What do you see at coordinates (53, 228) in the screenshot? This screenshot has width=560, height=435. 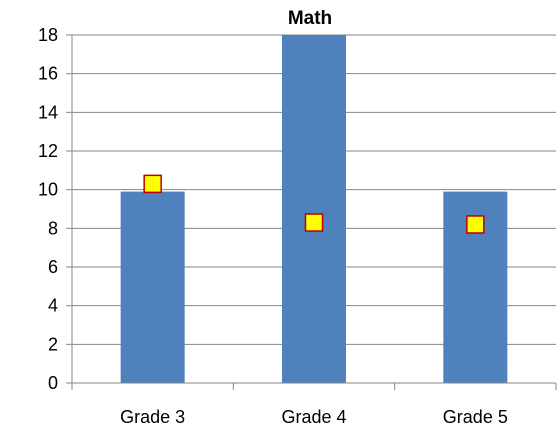 I see `y-tick-label: 8` at bounding box center [53, 228].